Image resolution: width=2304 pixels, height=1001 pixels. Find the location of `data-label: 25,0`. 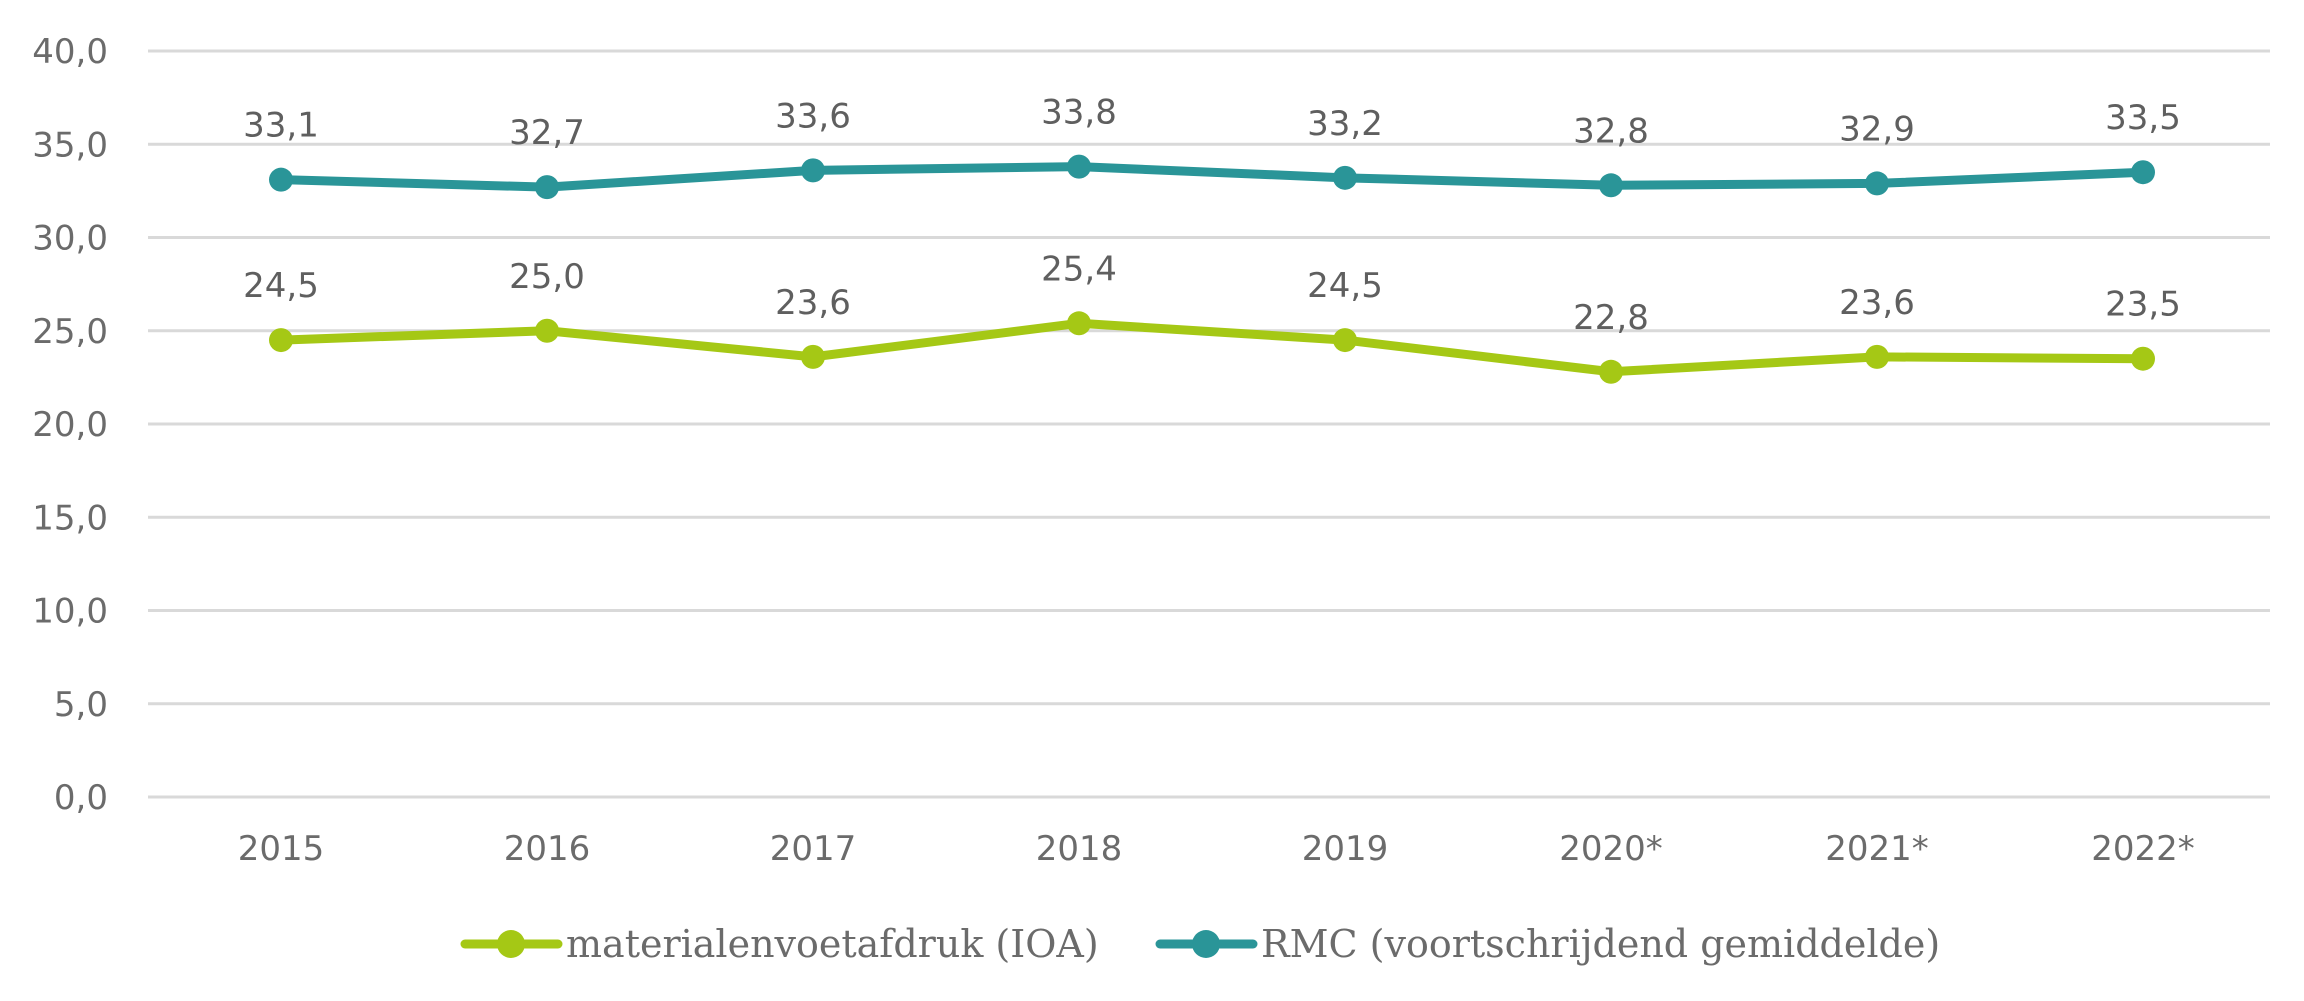

data-label: 25,0 is located at coordinates (547, 277).